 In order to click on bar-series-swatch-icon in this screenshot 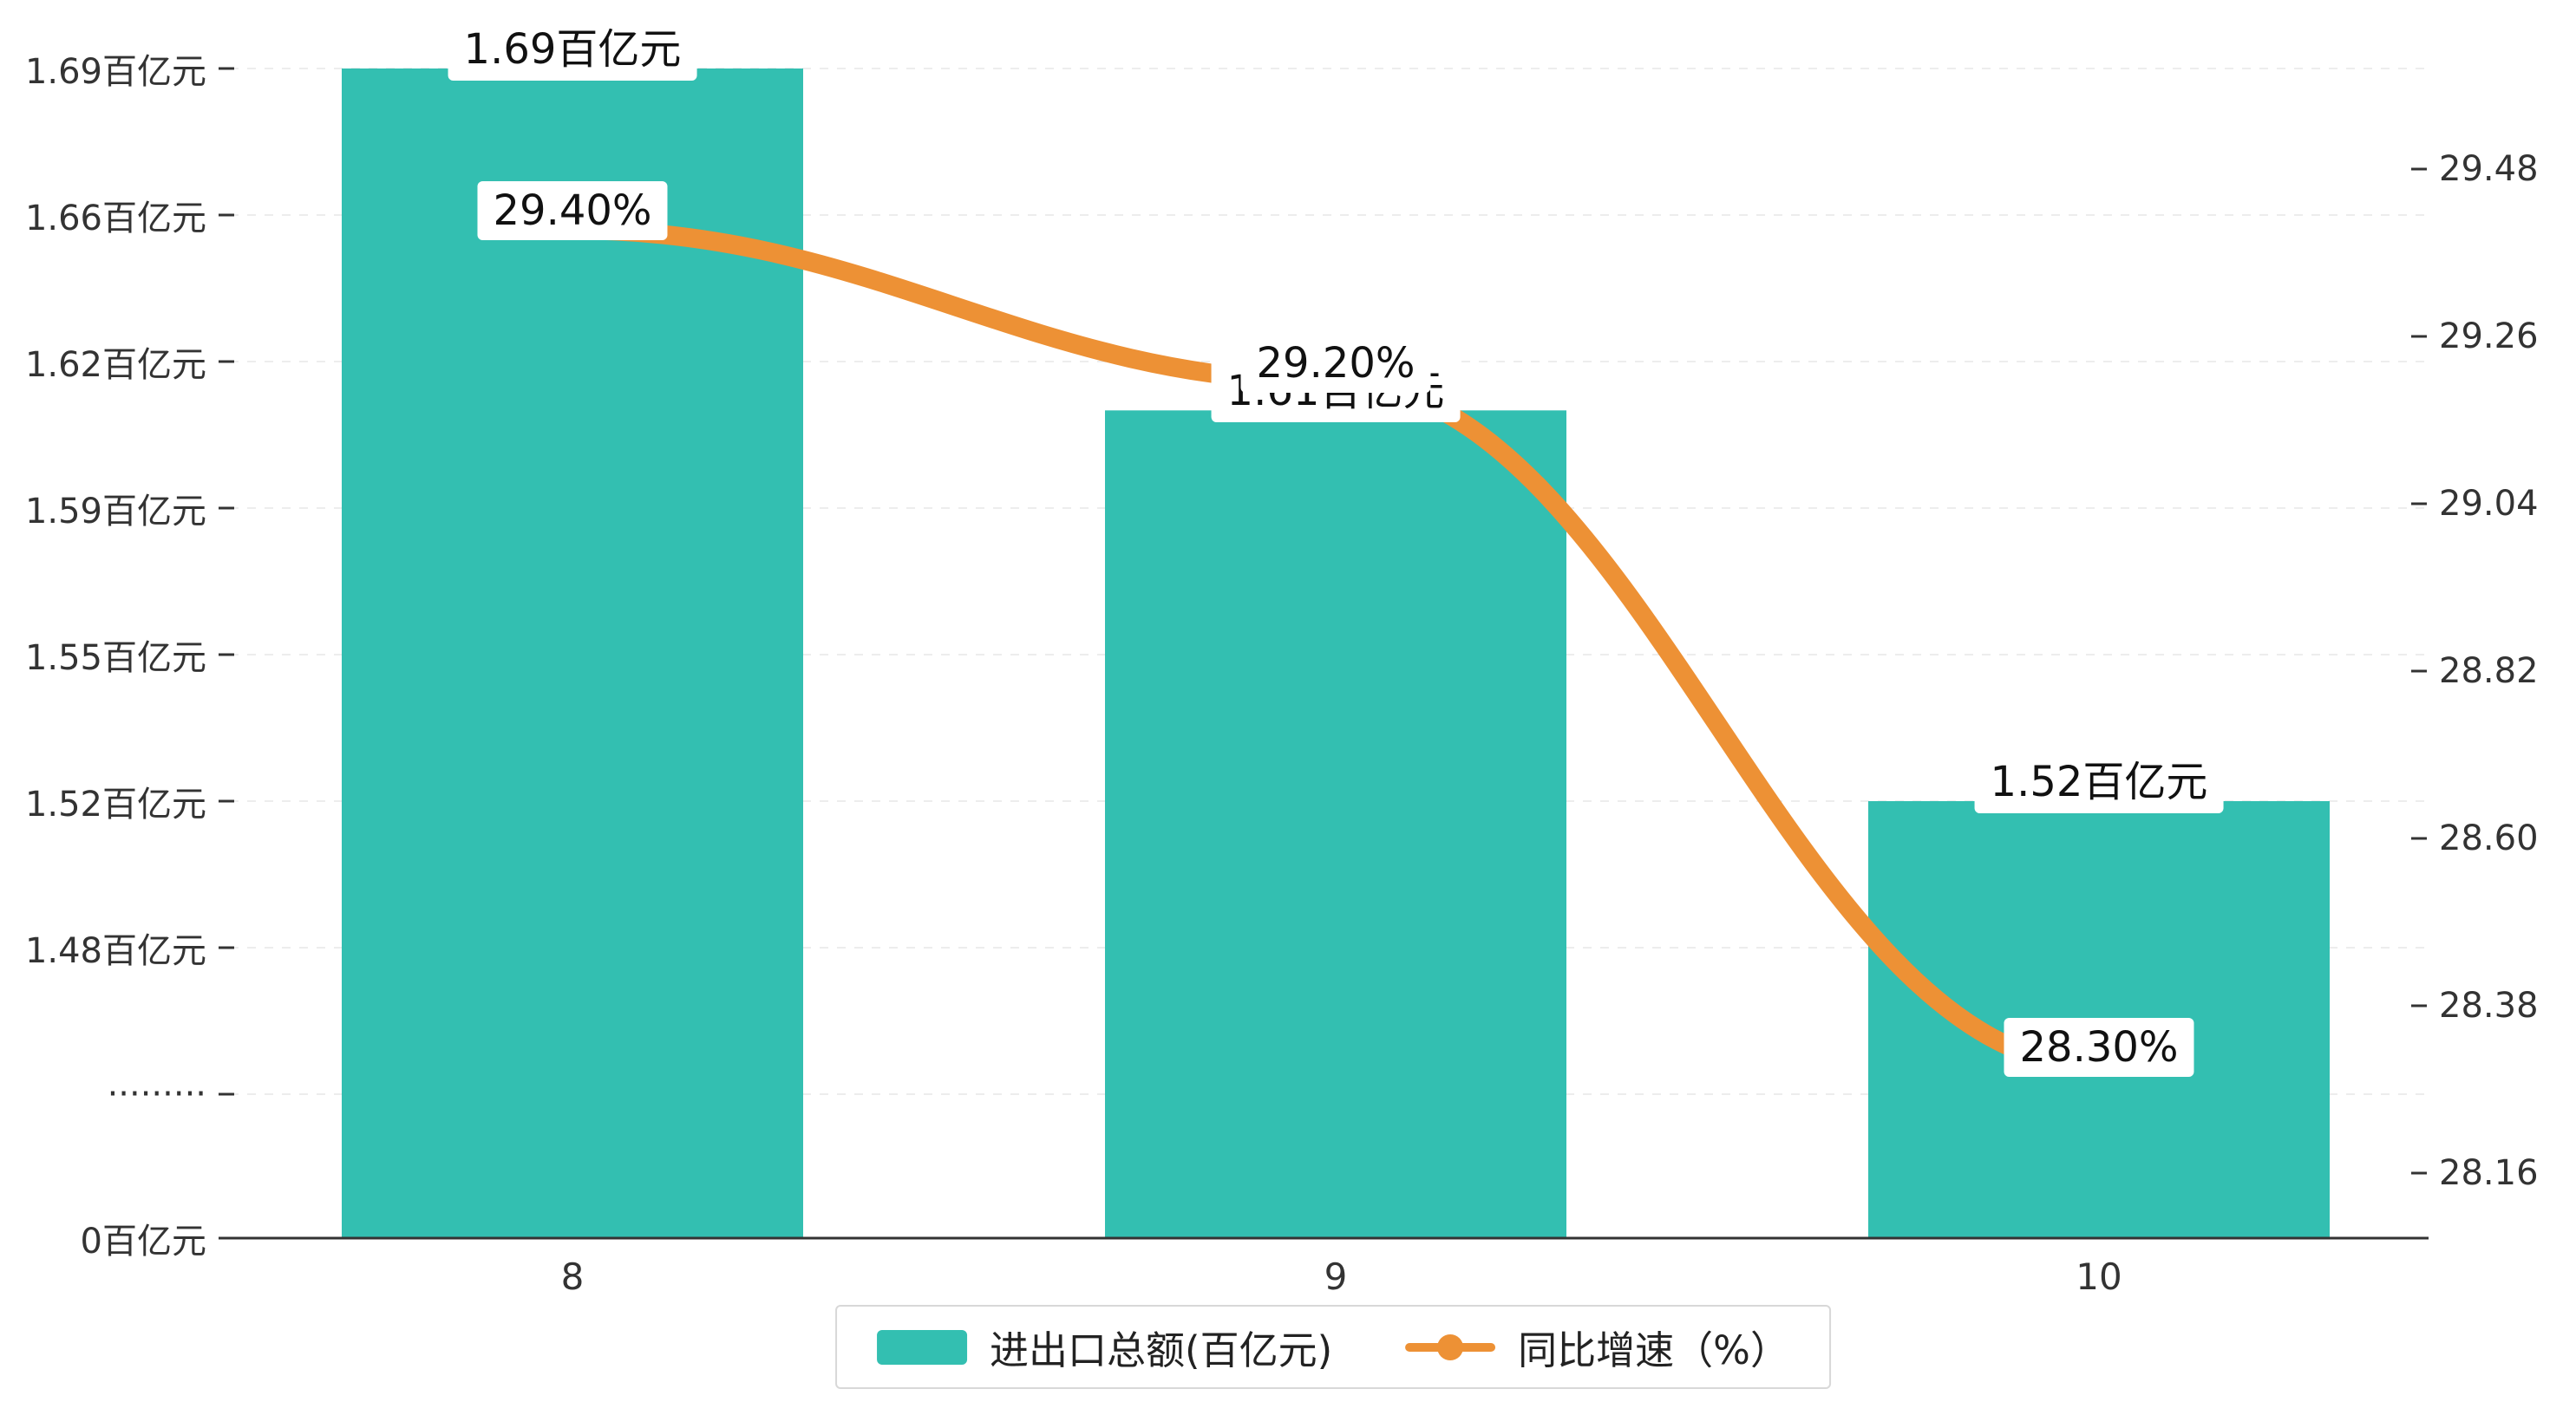, I will do `click(922, 1347)`.